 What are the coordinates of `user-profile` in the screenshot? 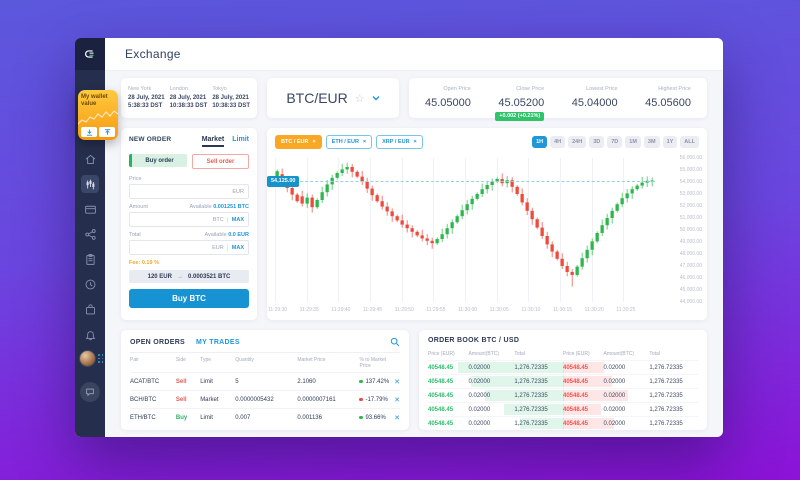 It's located at (91, 358).